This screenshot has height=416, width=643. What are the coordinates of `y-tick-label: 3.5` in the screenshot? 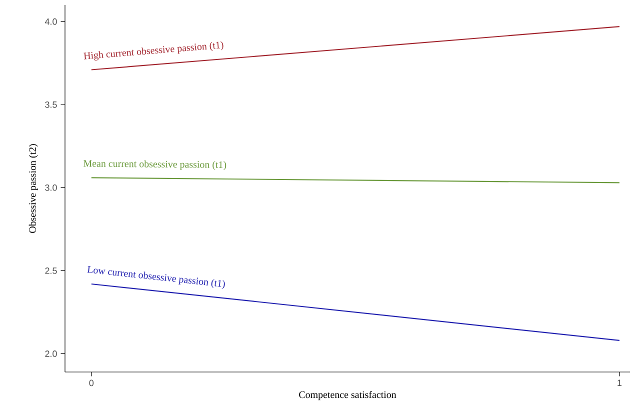 It's located at (51, 104).